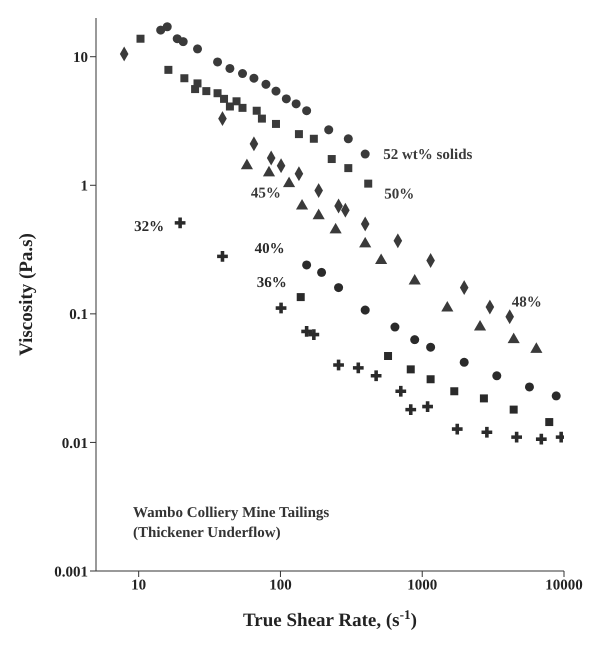  I want to click on series-label: 32%, so click(149, 226).